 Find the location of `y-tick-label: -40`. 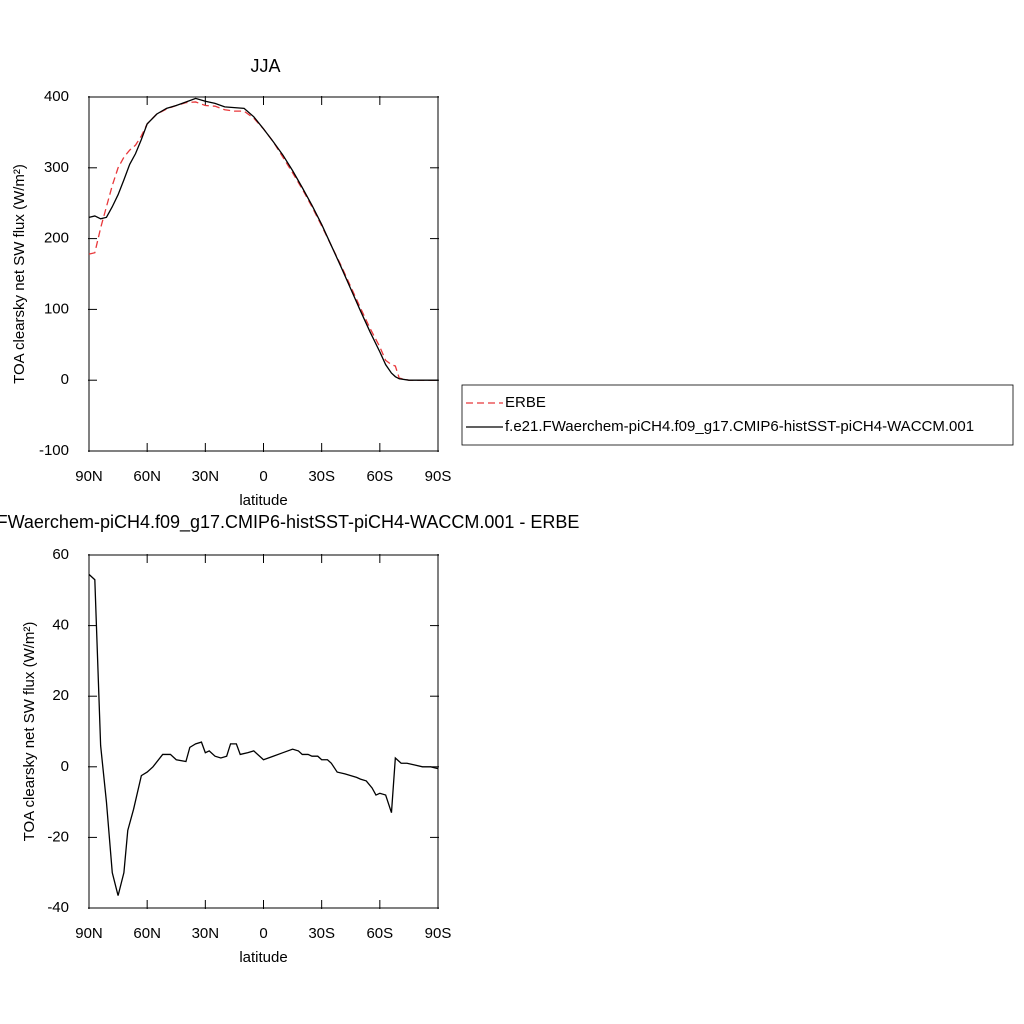

y-tick-label: -40 is located at coordinates (58, 907).